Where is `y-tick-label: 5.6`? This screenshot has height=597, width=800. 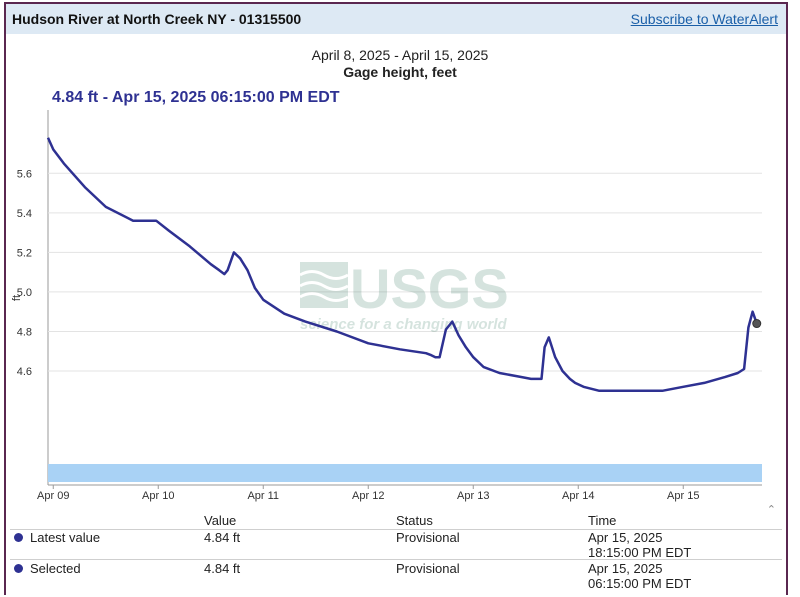 y-tick-label: 5.6 is located at coordinates (24, 174).